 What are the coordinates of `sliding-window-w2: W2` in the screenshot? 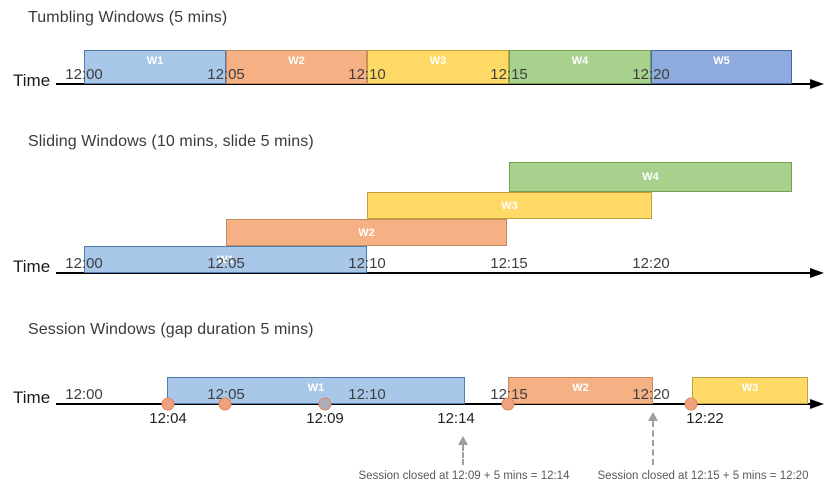 It's located at (366, 232).